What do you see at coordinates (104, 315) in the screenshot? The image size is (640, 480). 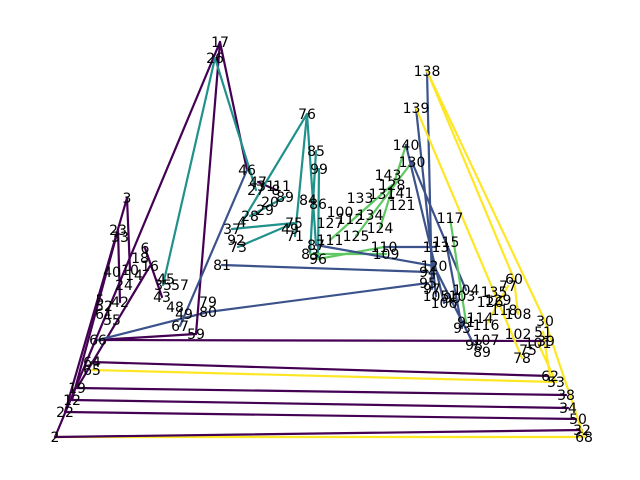 I see `node-label: 61` at bounding box center [104, 315].